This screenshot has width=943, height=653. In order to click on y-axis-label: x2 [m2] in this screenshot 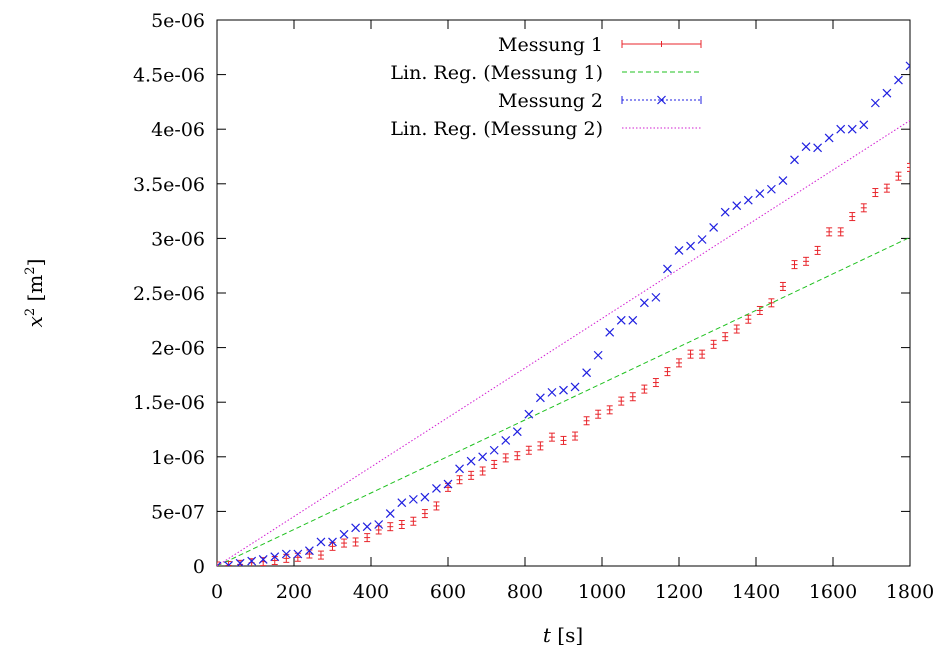, I will do `click(35, 293)`.